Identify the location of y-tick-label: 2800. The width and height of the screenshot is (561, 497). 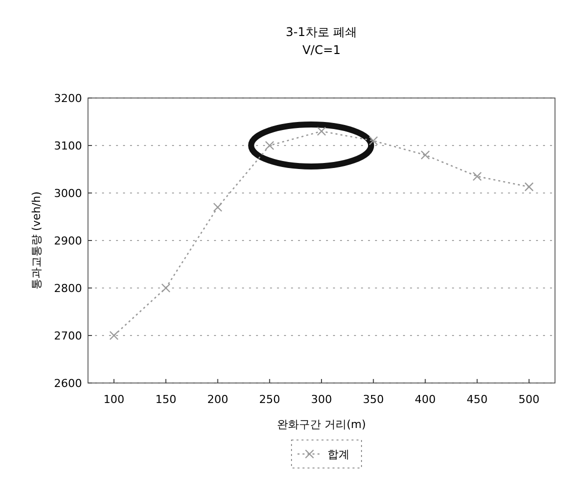
(68, 288).